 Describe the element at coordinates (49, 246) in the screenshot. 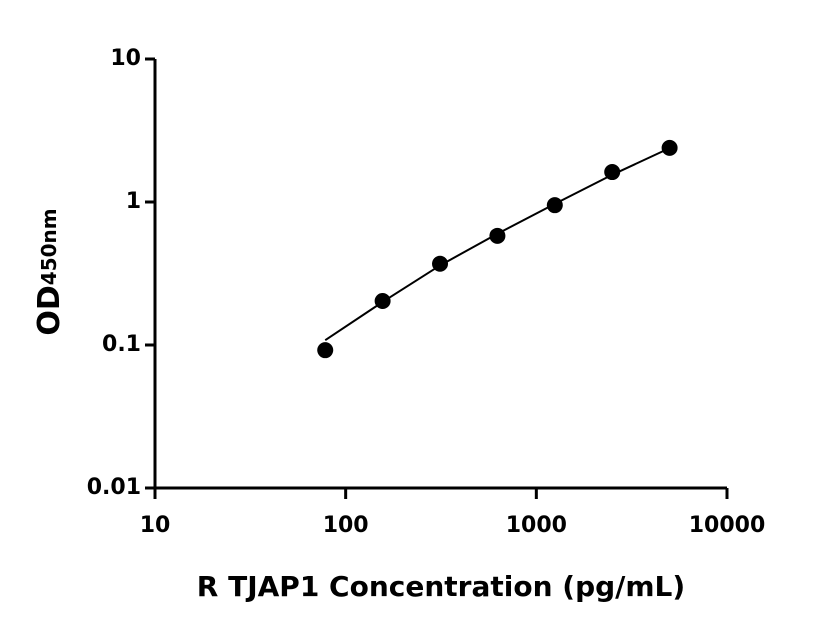

I see `y-axis-label-sub: 450nm` at that location.